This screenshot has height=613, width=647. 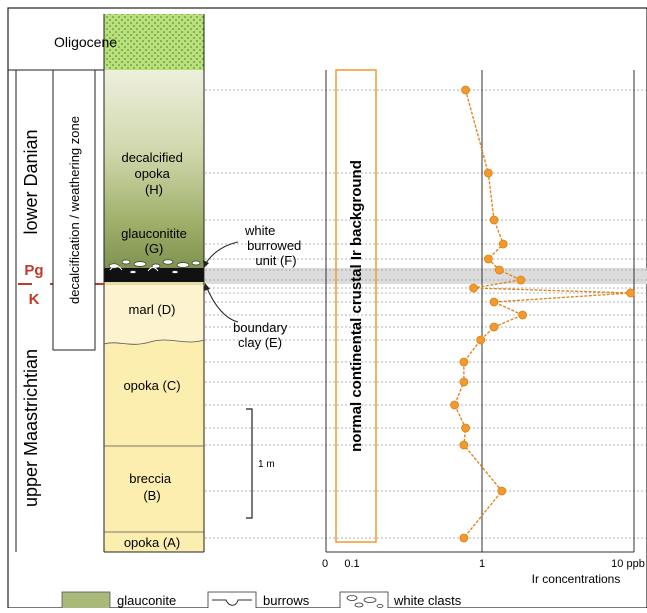 I want to click on unit-b, so click(x=154, y=489).